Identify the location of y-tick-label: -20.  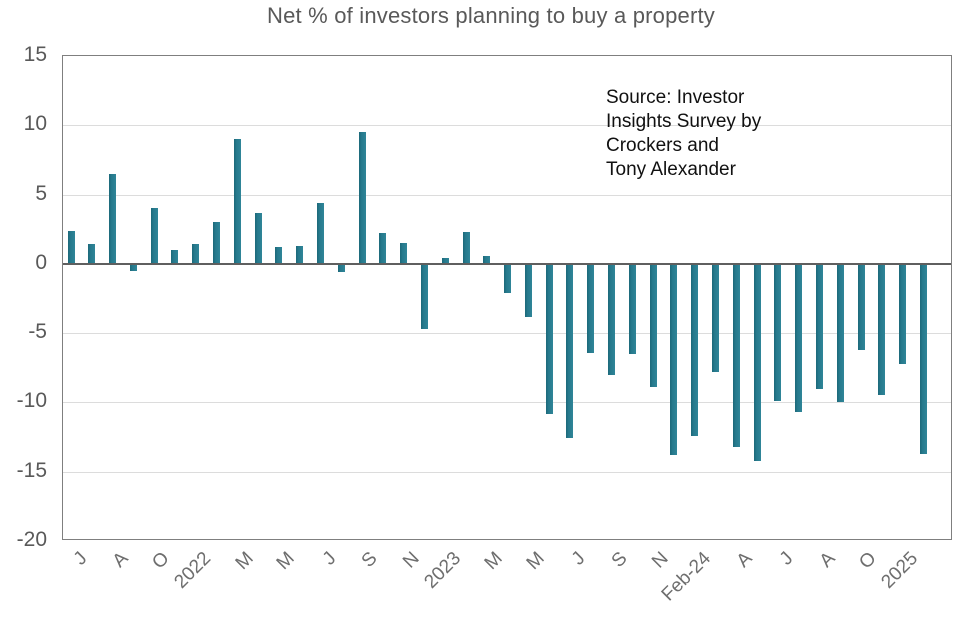
(31, 539).